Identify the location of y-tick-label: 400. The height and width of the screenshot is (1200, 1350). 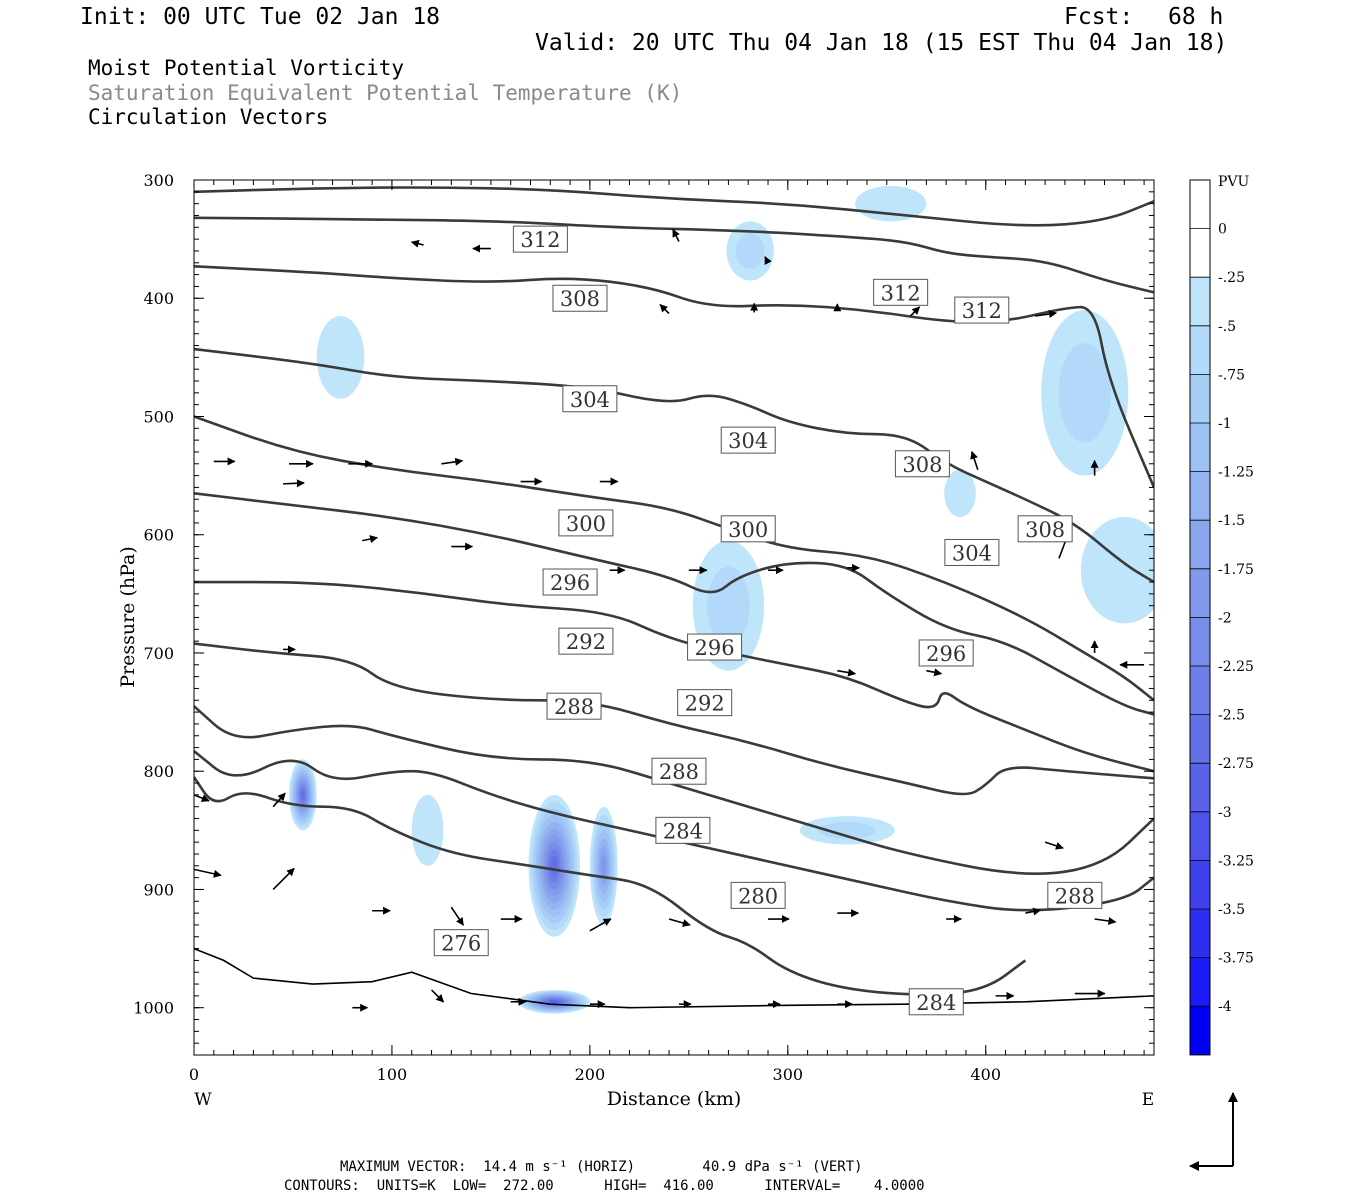
(158, 298).